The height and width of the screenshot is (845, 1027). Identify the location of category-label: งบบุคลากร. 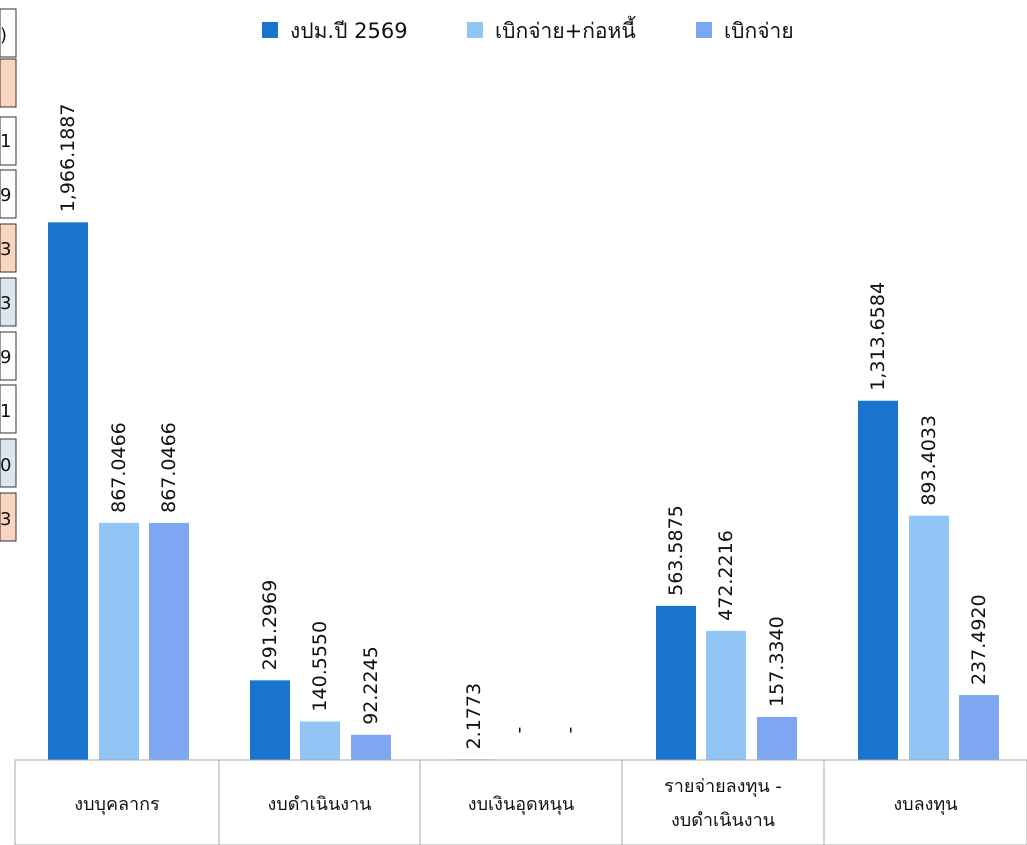
(117, 804).